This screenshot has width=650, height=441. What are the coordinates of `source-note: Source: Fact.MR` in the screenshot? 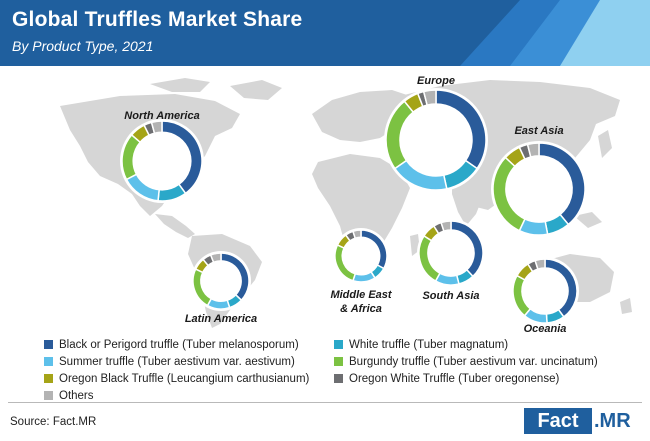 It's located at (53, 422).